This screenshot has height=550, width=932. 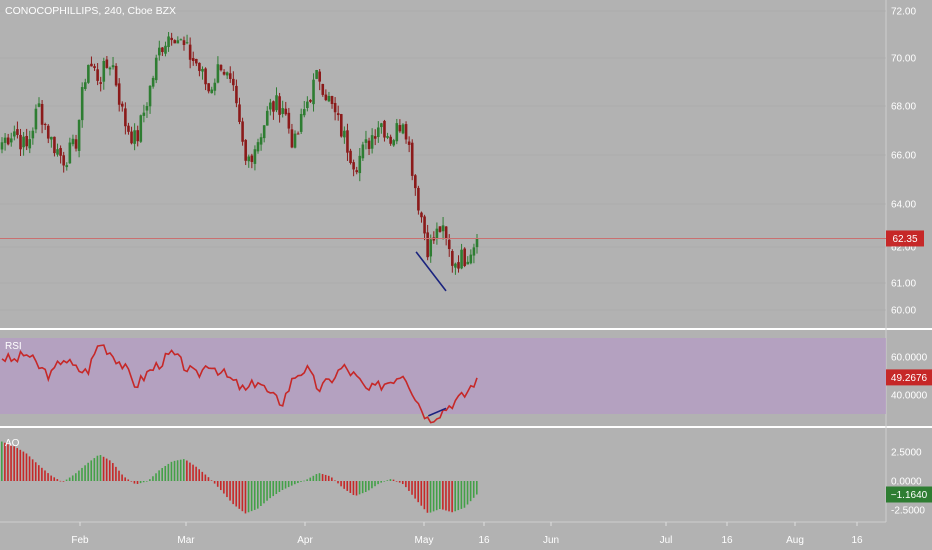 What do you see at coordinates (903, 284) in the screenshot?
I see `price-tick-label: 61.00` at bounding box center [903, 284].